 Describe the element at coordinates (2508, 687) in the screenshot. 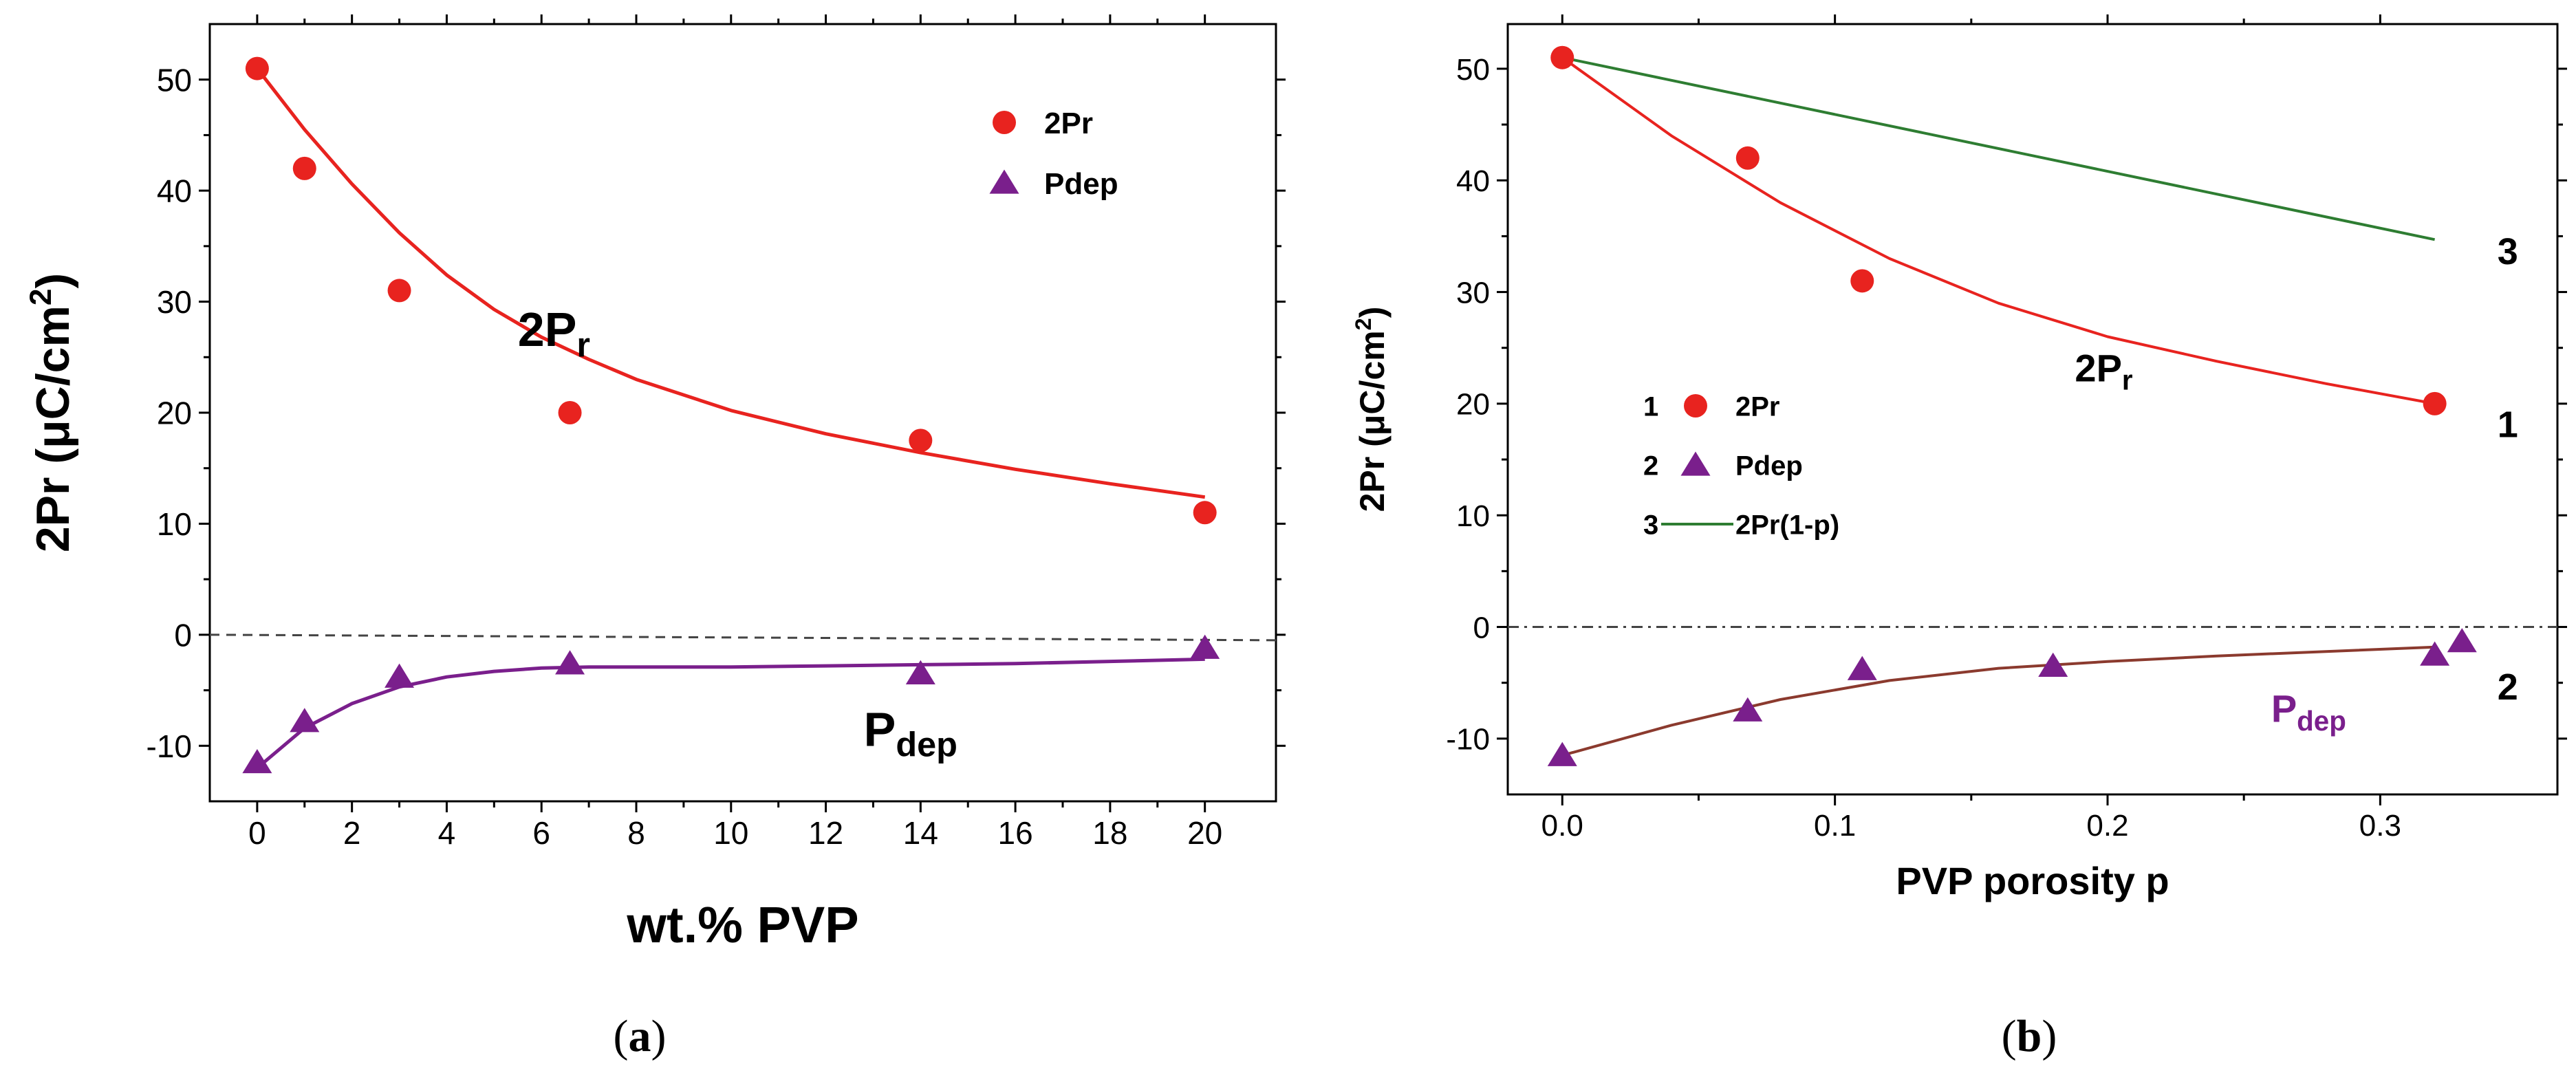

I see `annotation-2: 2` at that location.